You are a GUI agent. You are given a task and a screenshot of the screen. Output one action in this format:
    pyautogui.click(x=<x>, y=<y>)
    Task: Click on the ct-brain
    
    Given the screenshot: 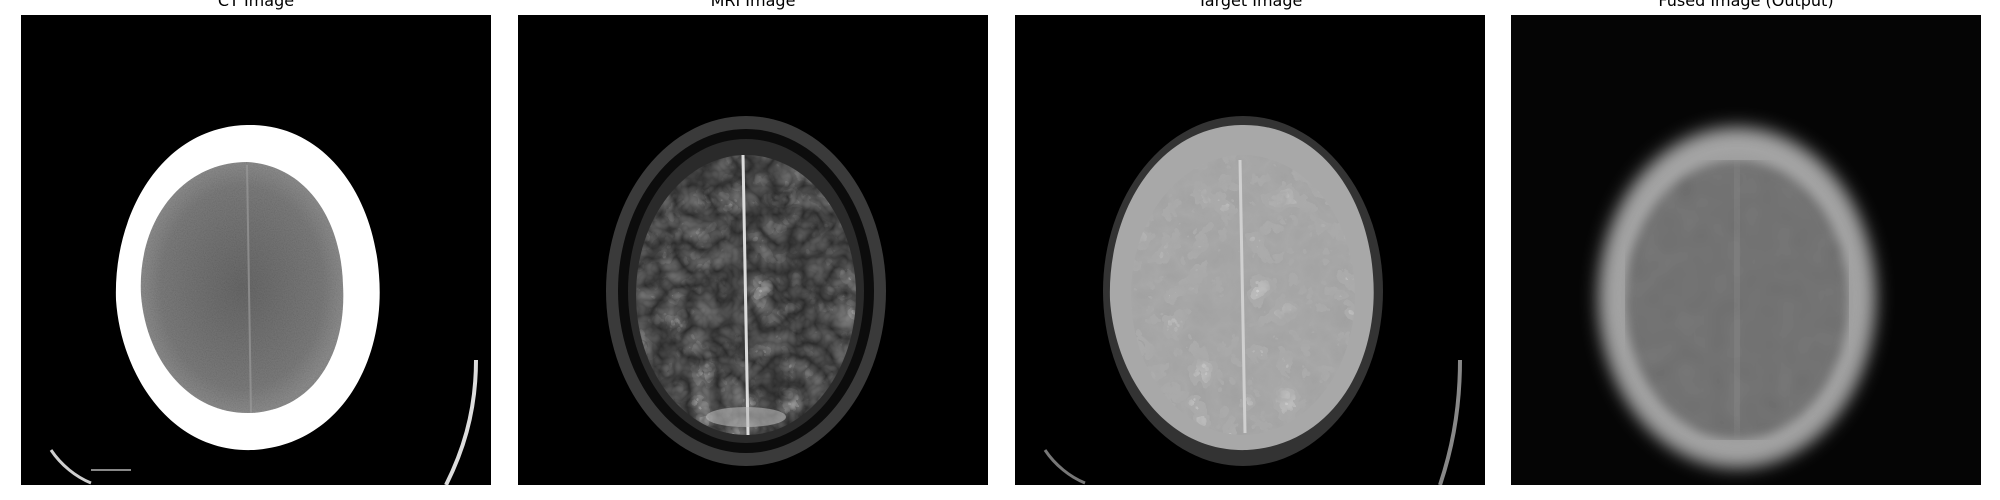 What is the action you would take?
    pyautogui.click(x=242, y=288)
    